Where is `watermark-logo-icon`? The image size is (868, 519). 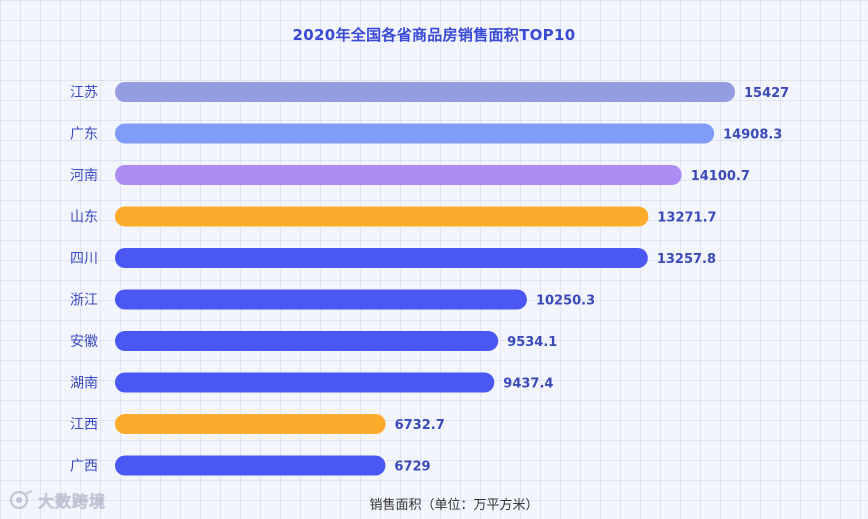
watermark-logo-icon is located at coordinates (21, 500).